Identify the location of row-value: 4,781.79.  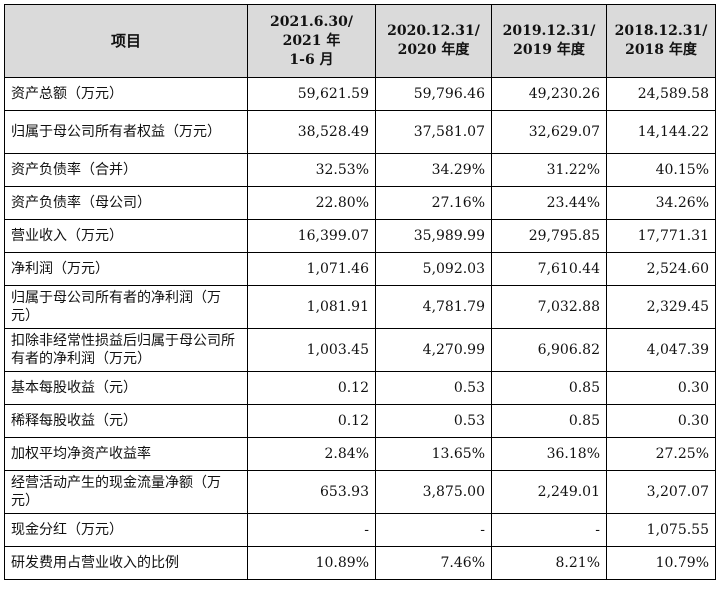
(433, 307).